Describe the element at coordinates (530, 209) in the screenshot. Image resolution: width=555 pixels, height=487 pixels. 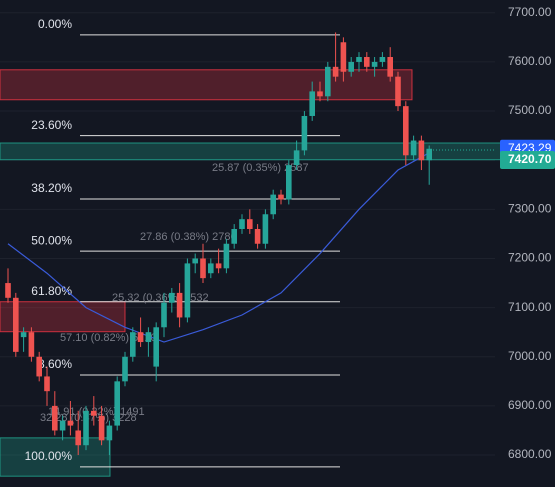
I see `y-tick-label: 7300.00` at that location.